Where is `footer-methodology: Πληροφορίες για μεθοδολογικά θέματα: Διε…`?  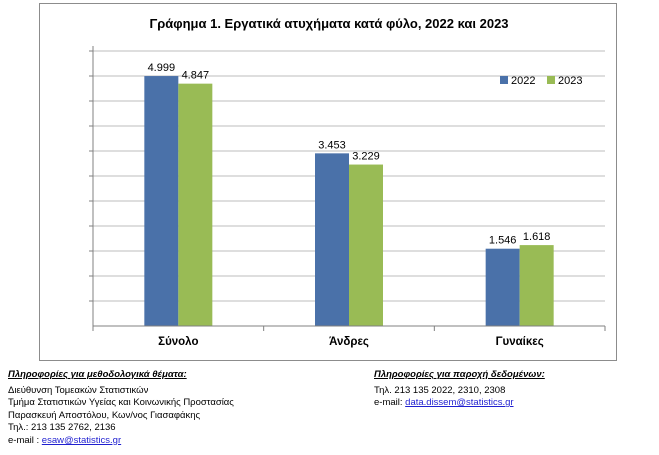 footer-methodology: Πληροφορίες για μεθοδολογικά θέματα: Διε… is located at coordinates (121, 408).